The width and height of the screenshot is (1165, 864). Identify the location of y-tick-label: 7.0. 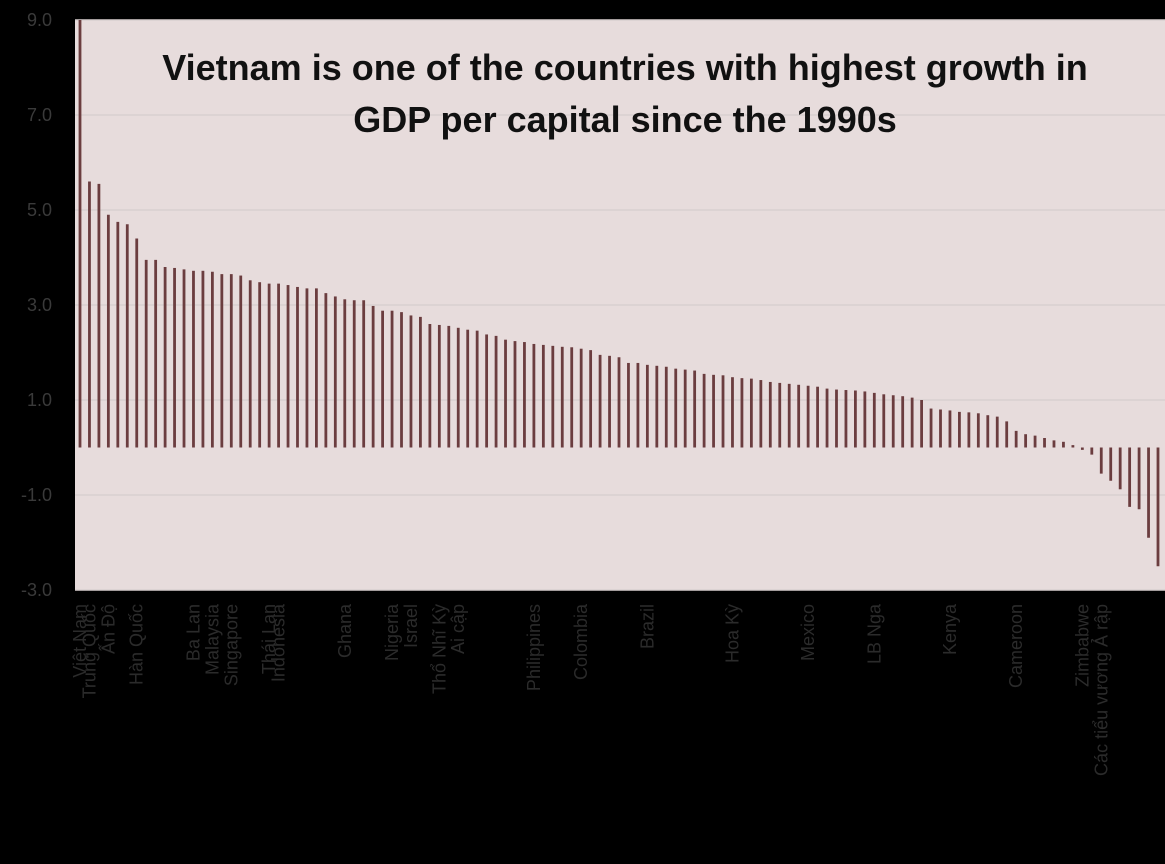
(39, 115).